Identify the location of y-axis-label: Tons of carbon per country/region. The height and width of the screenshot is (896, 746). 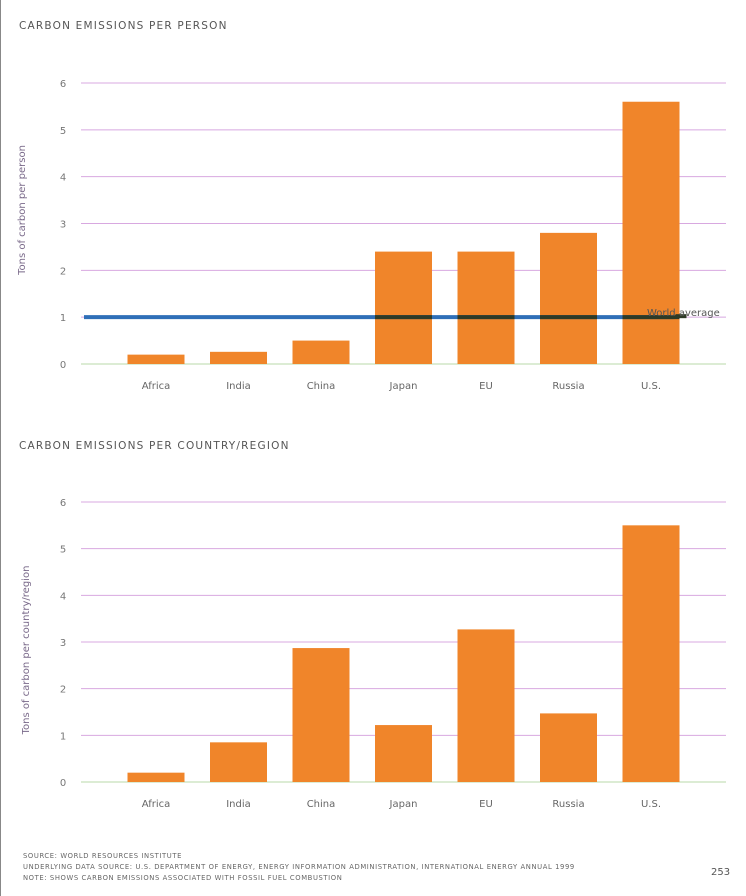
(26, 651).